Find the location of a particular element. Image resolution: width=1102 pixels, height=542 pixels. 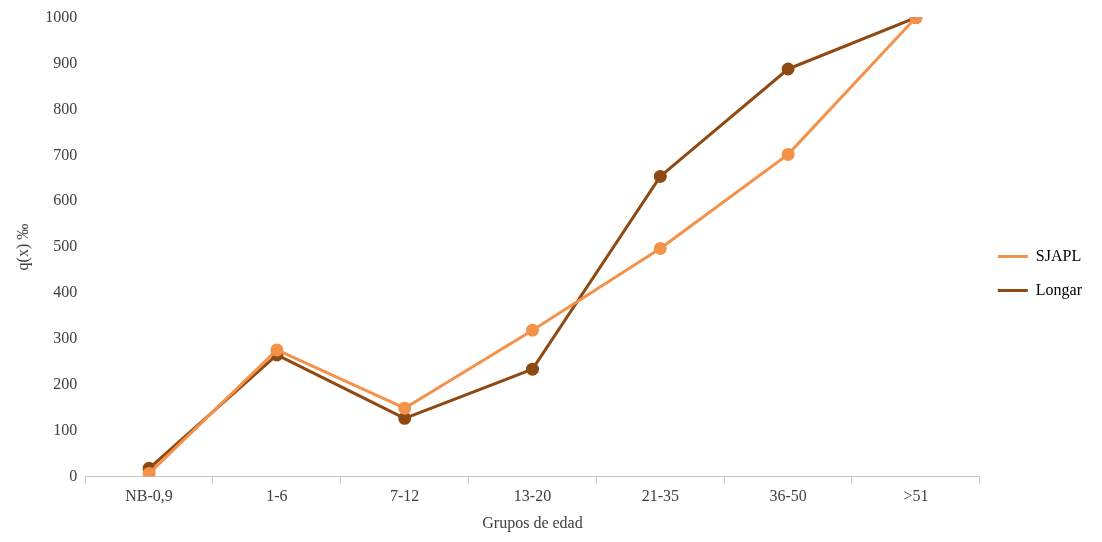

y-tick-label: 800 is located at coordinates (65, 108).